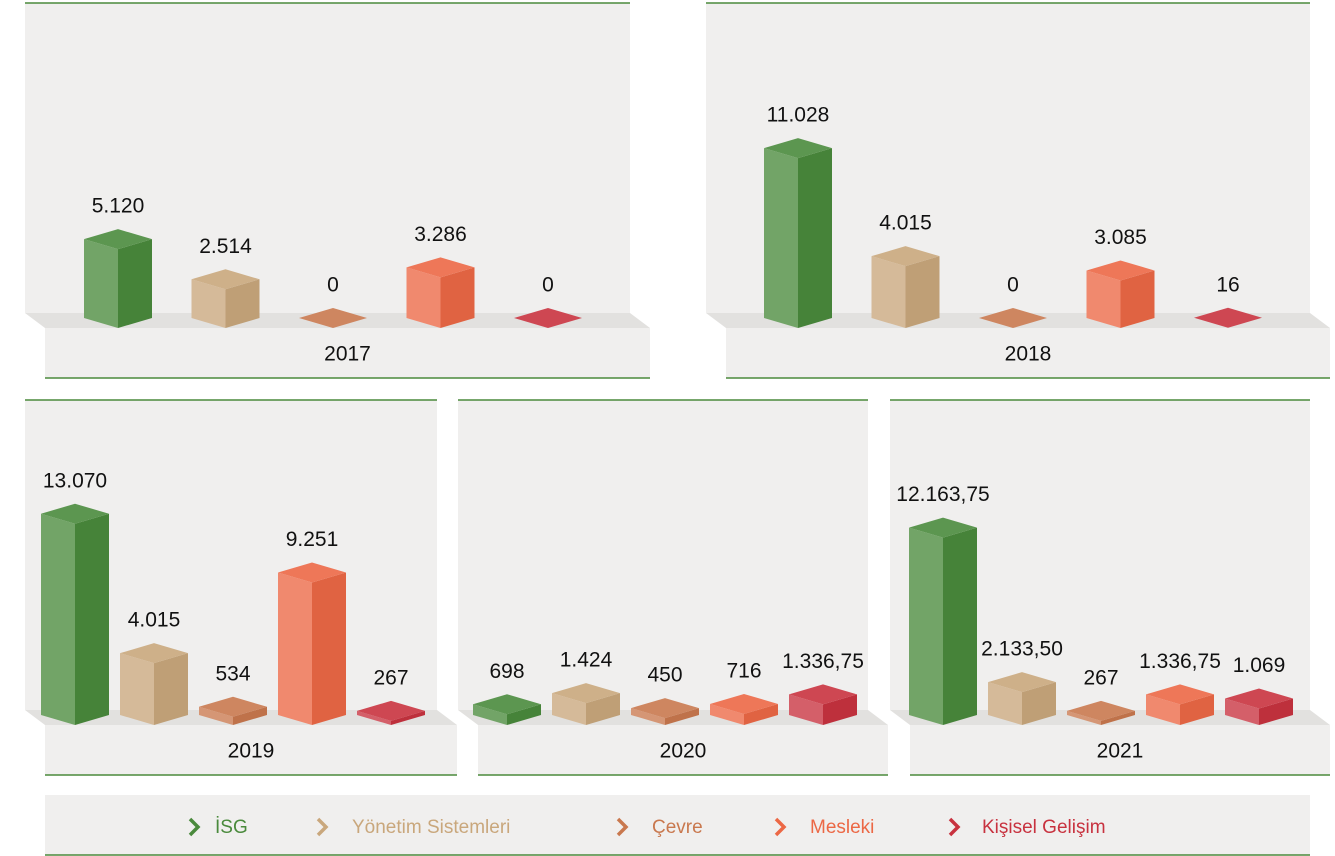 This screenshot has height=856, width=1335. I want to click on value-label: 698, so click(506, 671).